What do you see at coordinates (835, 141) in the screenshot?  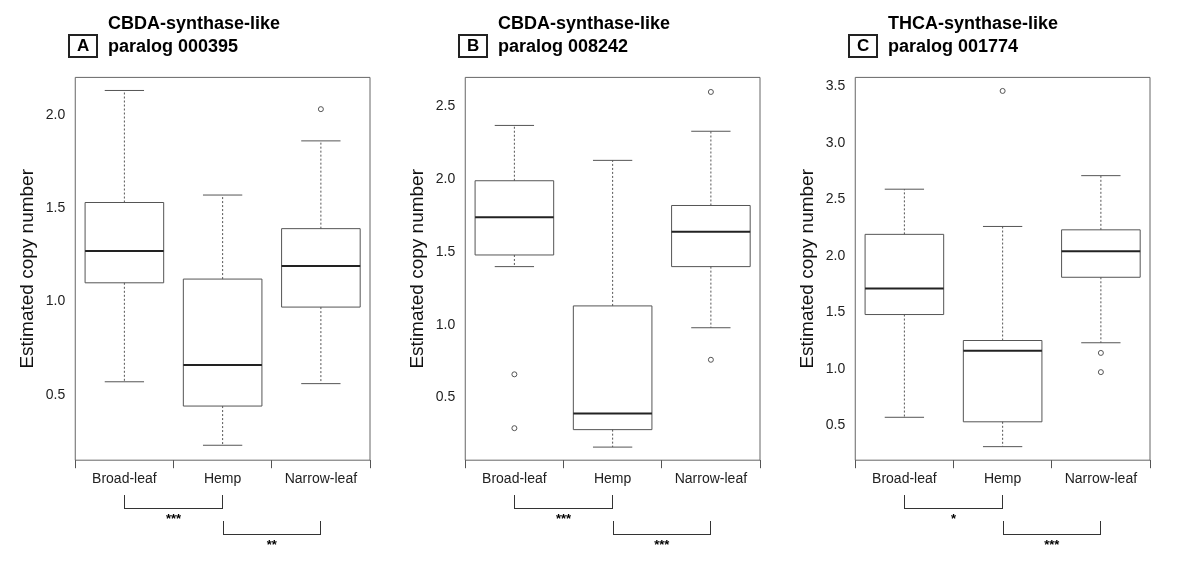 I see `y-tick-label: 3.0` at bounding box center [835, 141].